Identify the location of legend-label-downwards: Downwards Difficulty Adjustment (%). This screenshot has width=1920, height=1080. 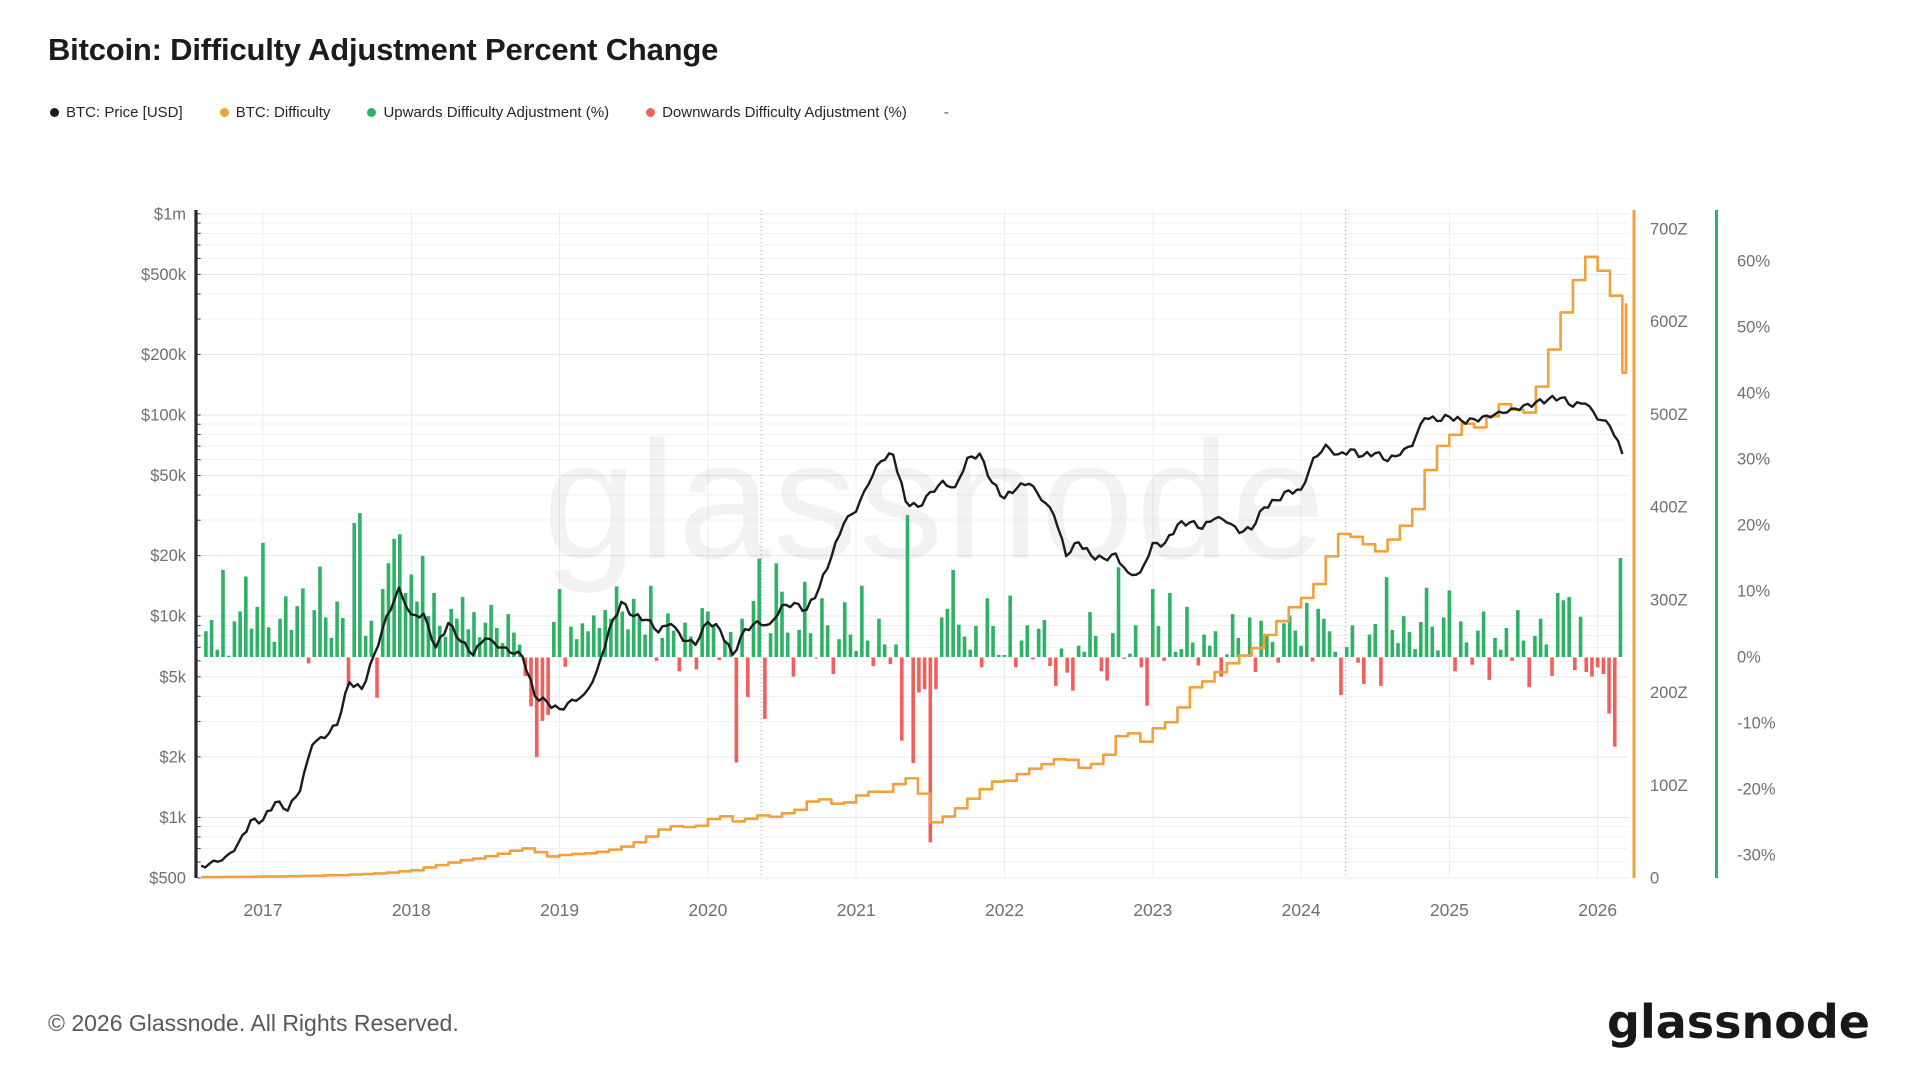
(784, 112).